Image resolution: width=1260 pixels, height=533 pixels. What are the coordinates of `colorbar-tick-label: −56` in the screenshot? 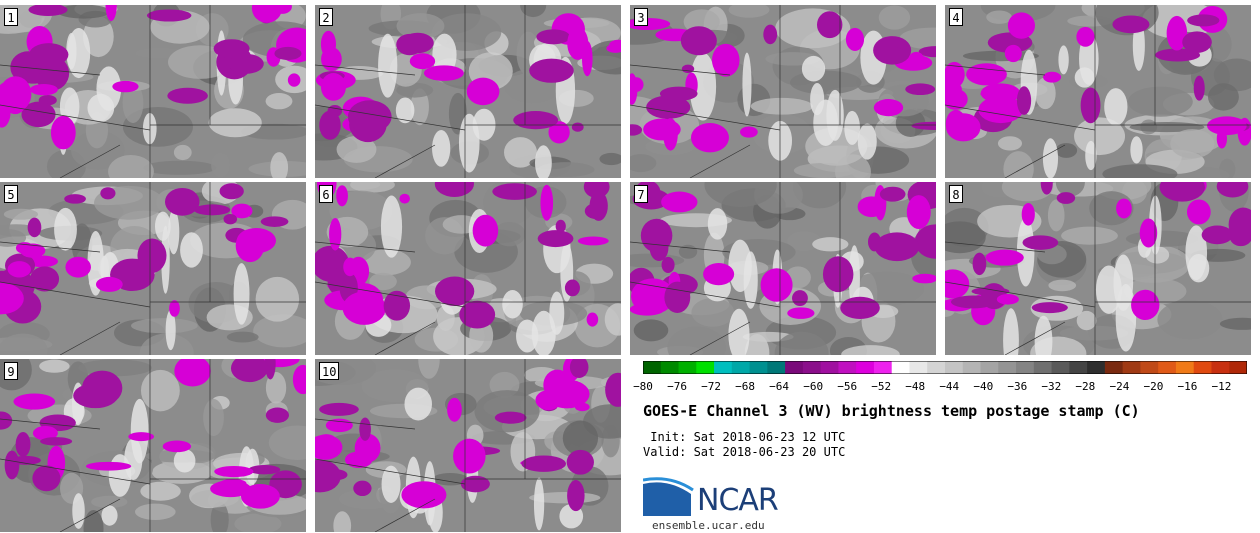 It's located at (847, 386).